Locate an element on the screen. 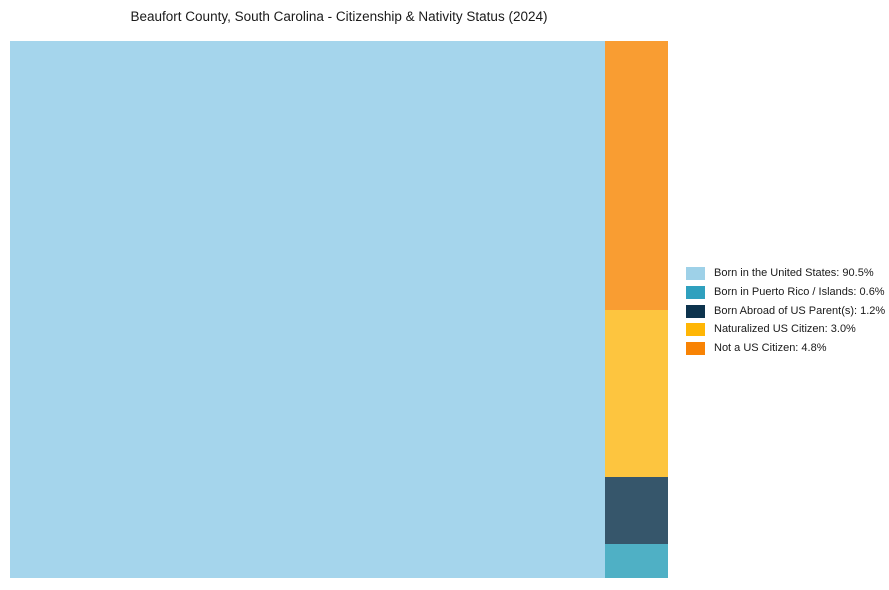  legend-label: Not a US Citizen: 4.8% is located at coordinates (770, 348).